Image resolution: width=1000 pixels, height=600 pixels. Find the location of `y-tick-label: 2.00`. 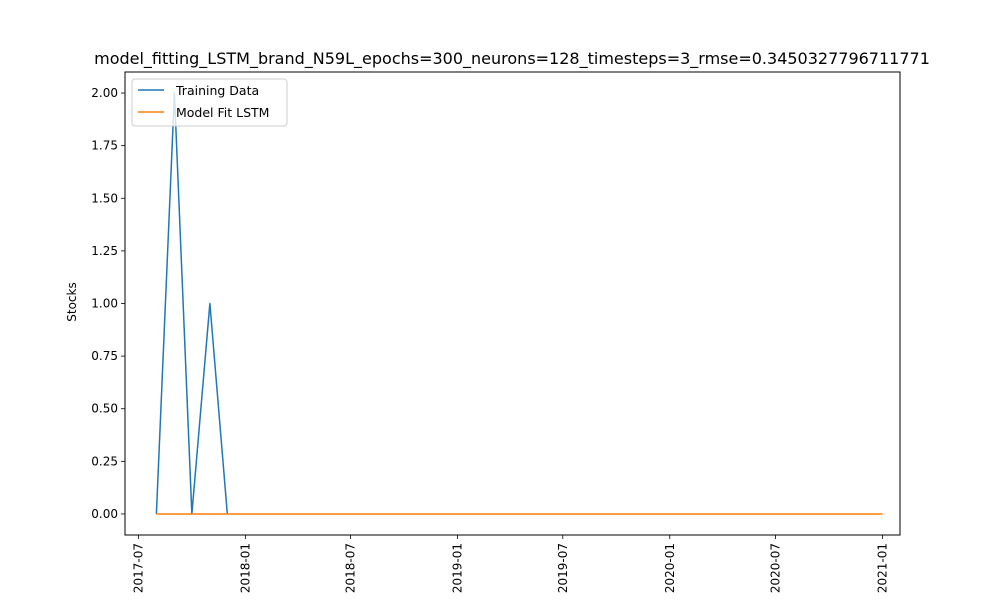

y-tick-label: 2.00 is located at coordinates (104, 93).